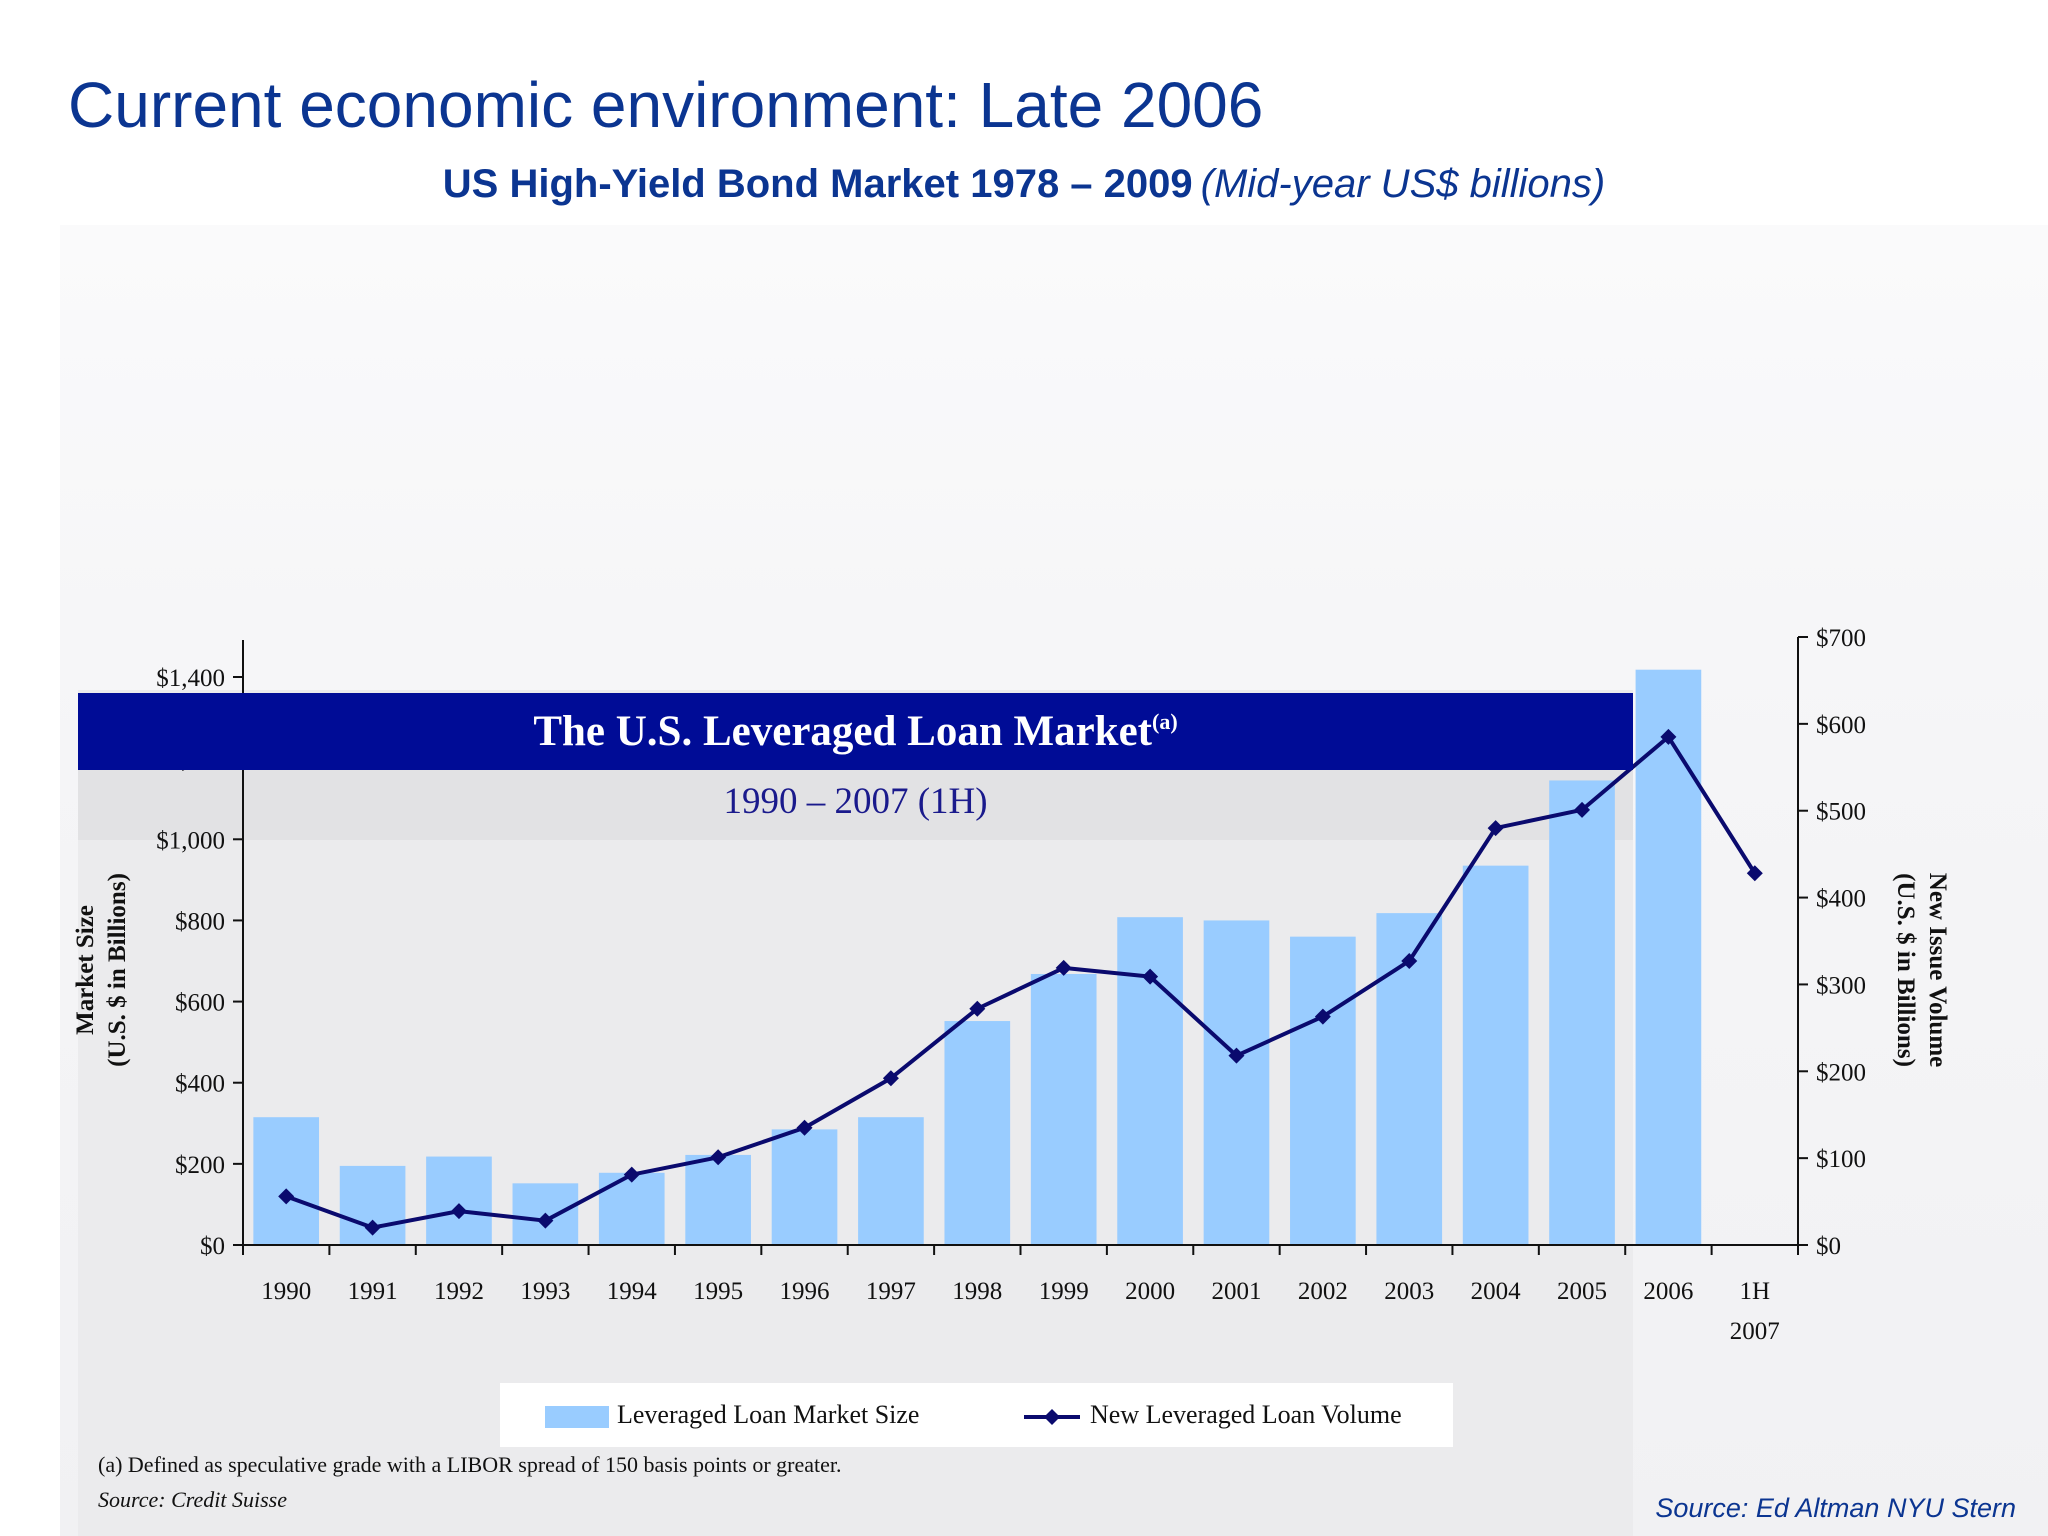 The image size is (2048, 1536). Describe the element at coordinates (1246, 1414) in the screenshot. I see `legend-label-loan-volume: New Leveraged Loan Volume` at that location.